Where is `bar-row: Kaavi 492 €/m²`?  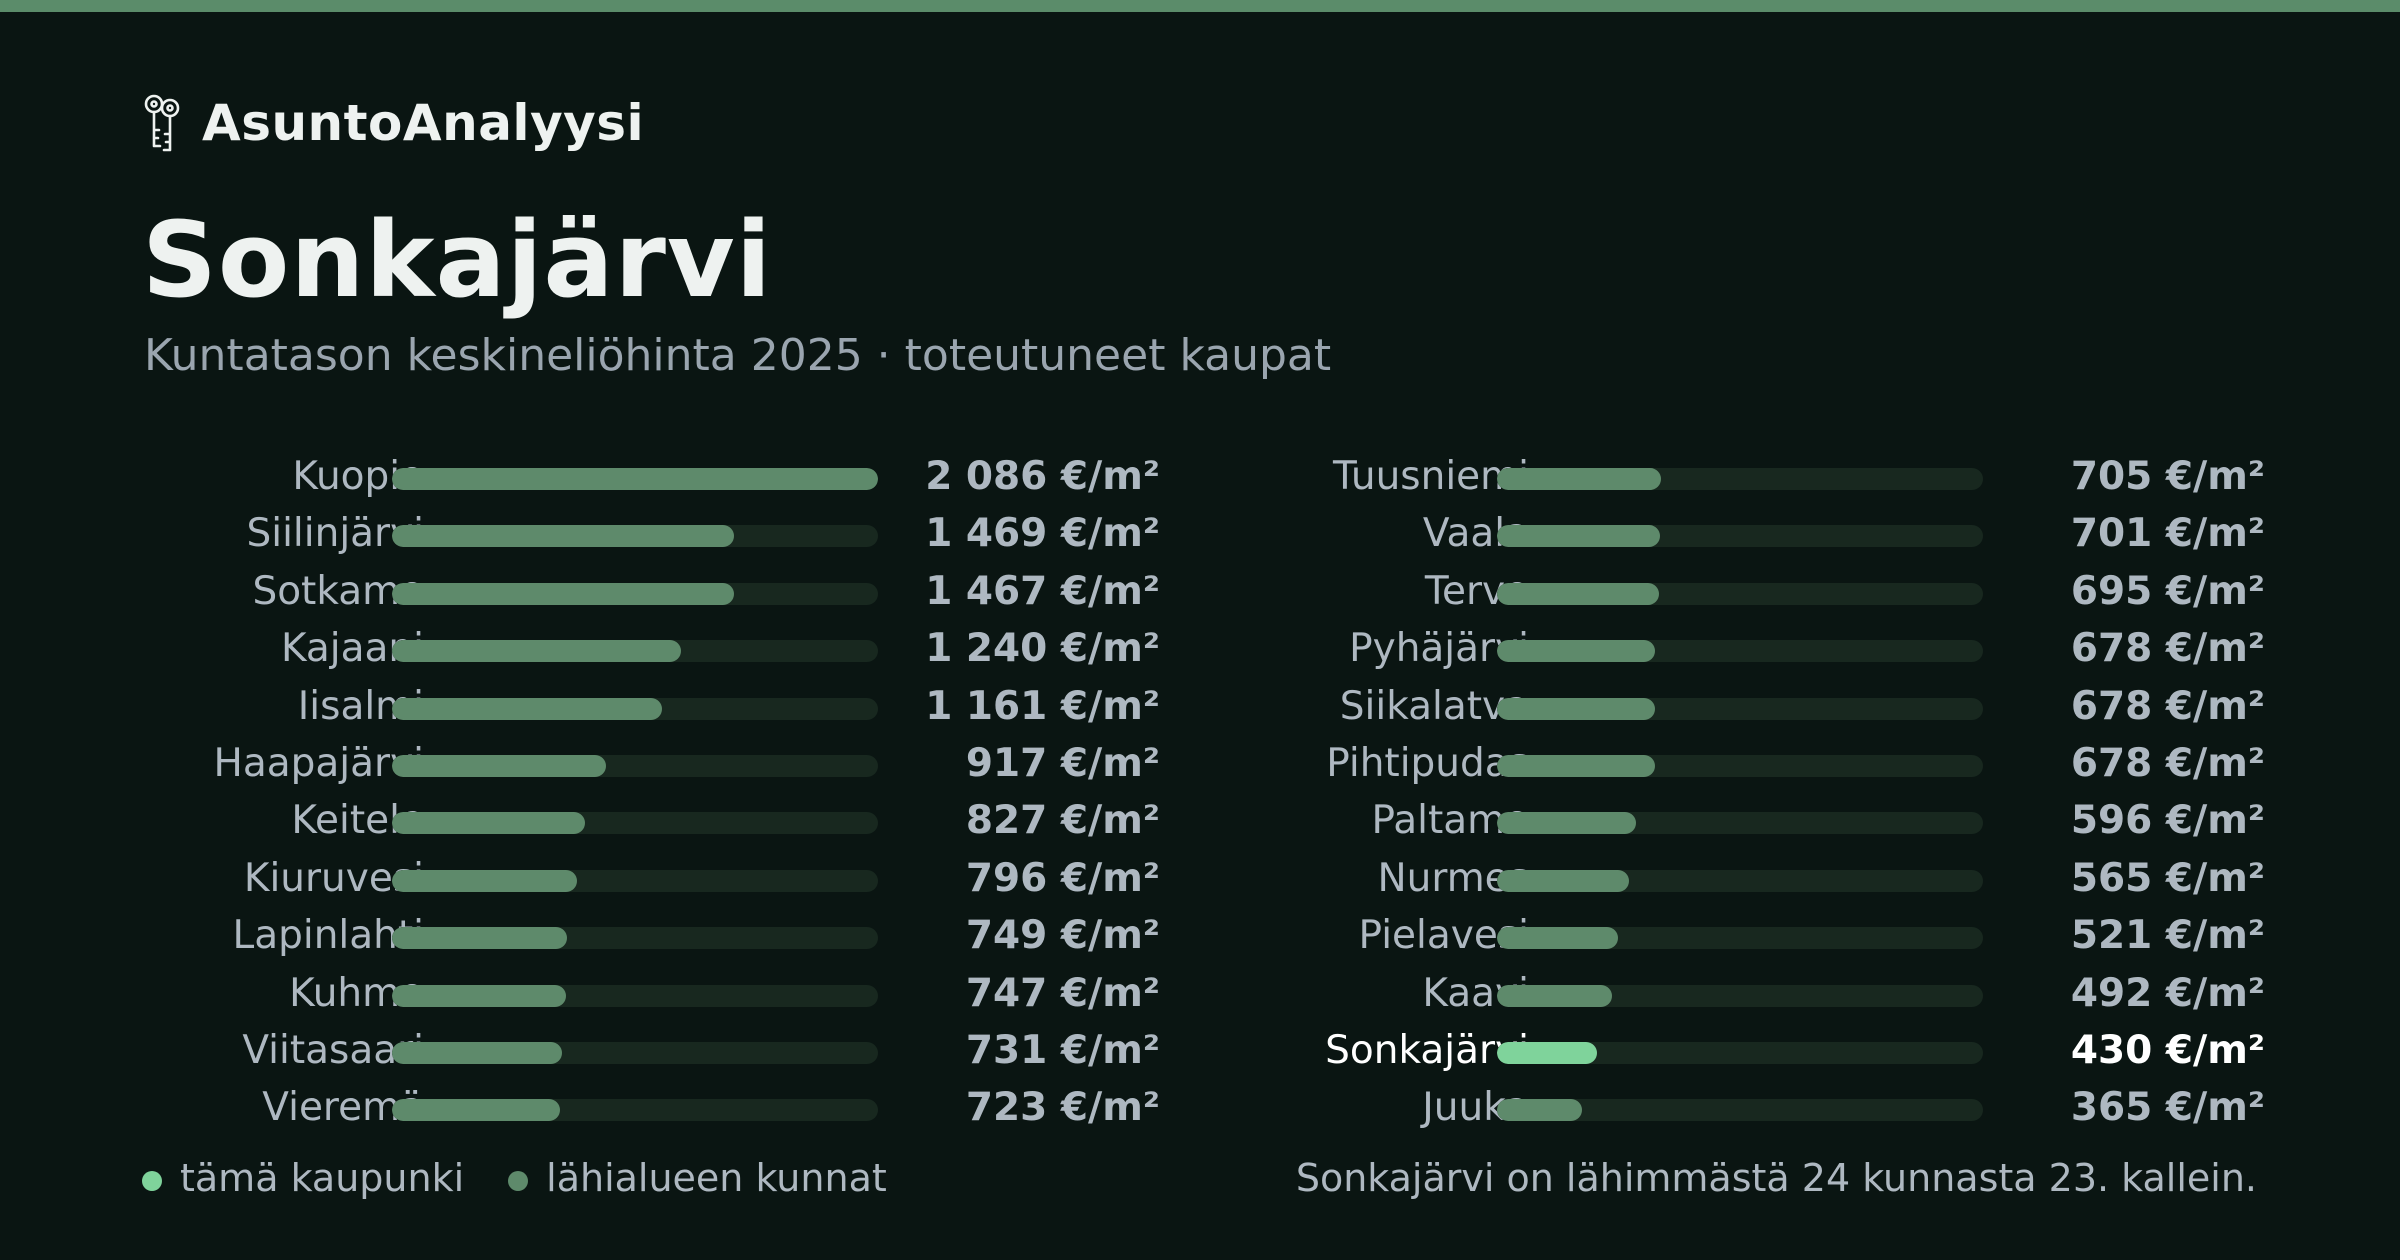
bar-row: Kaavi 492 €/m² is located at coordinates (1735, 993).